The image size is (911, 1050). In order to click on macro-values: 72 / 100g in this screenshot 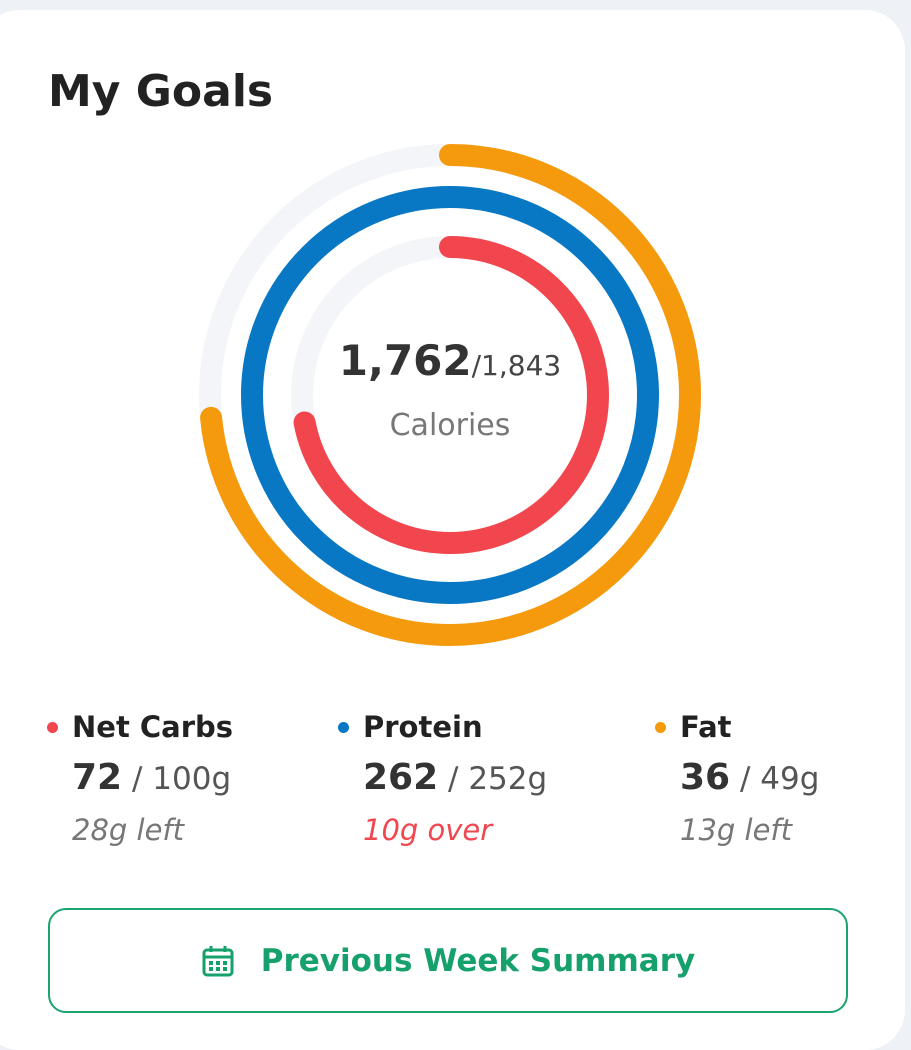, I will do `click(152, 781)`.